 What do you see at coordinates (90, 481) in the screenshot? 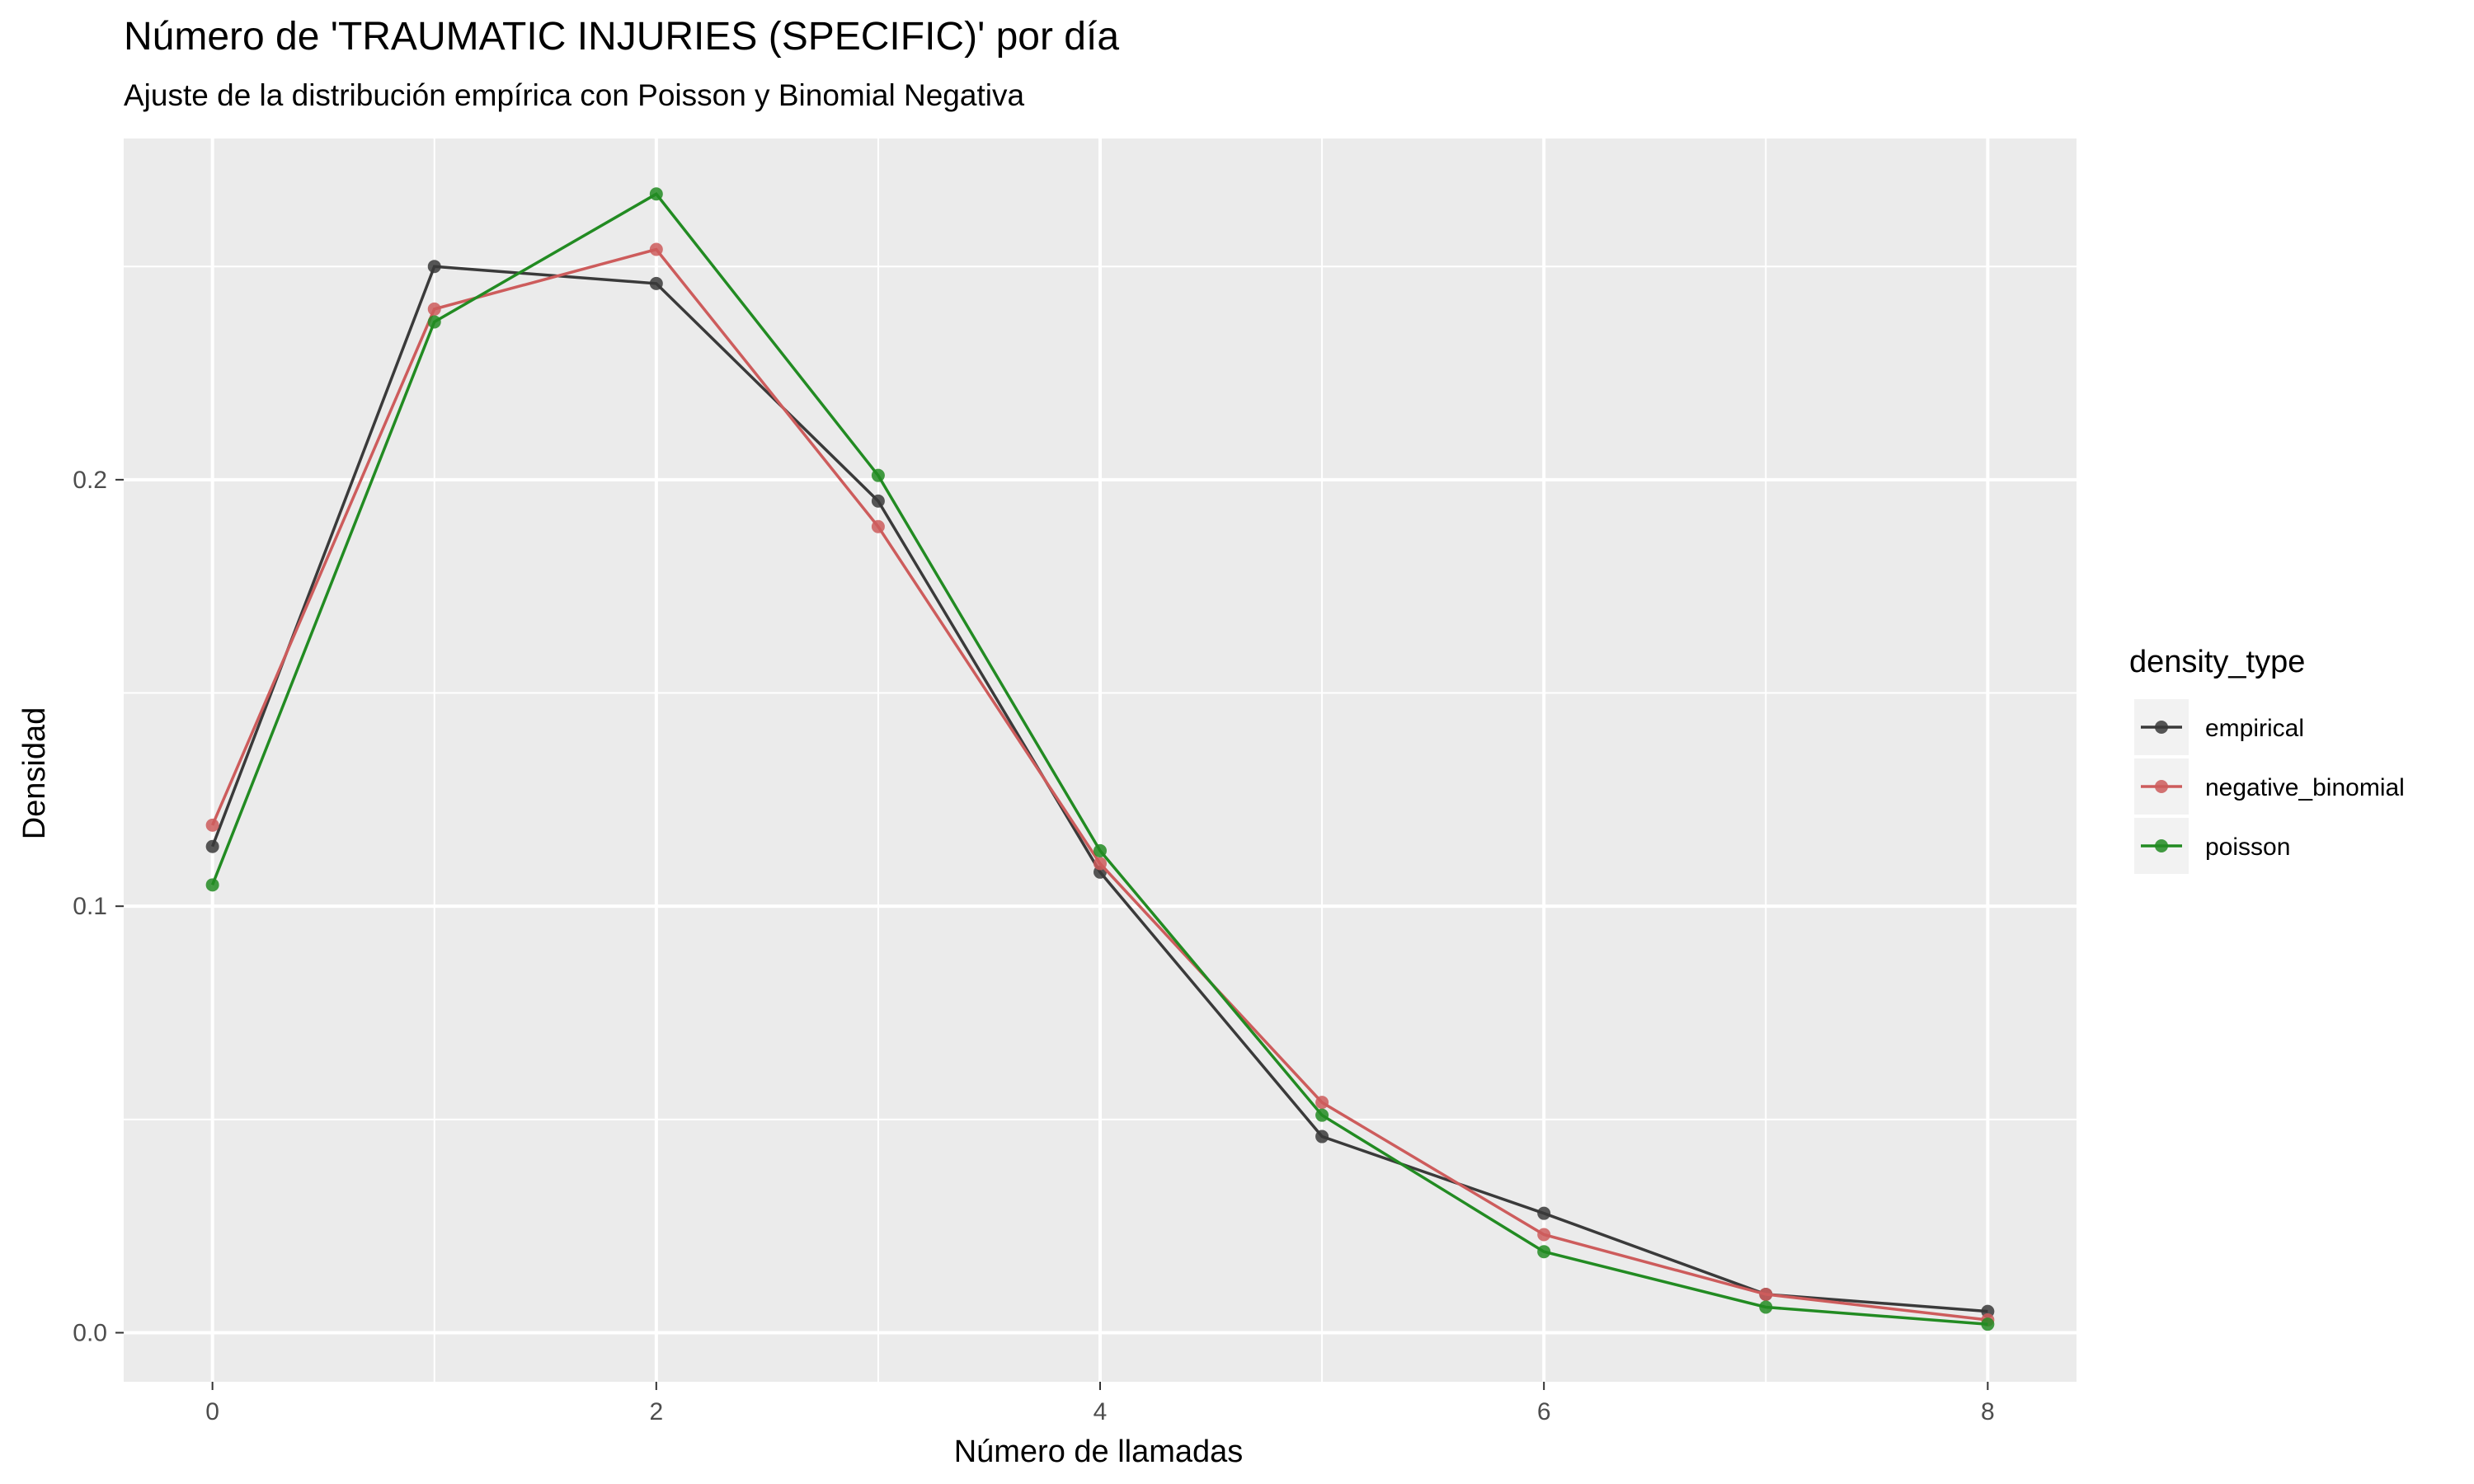
I see `y-tick-label: 0.2` at bounding box center [90, 481].